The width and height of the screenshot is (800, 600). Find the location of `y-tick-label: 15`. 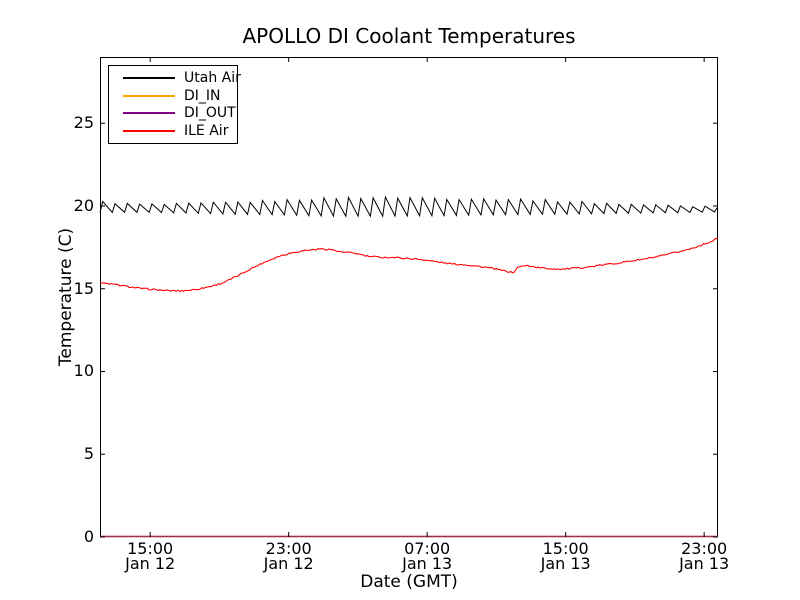

y-tick-label: 15 is located at coordinates (83, 288).